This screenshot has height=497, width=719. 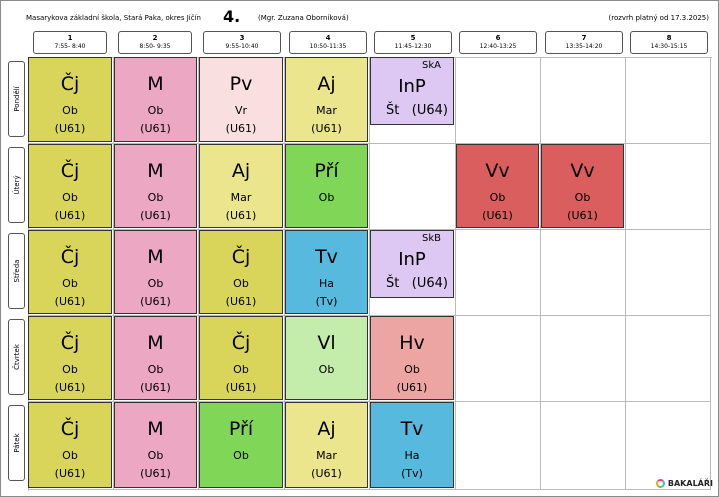 I want to click on lesson-cell-inp-ska: SkA InP Št (U64), so click(x=412, y=91).